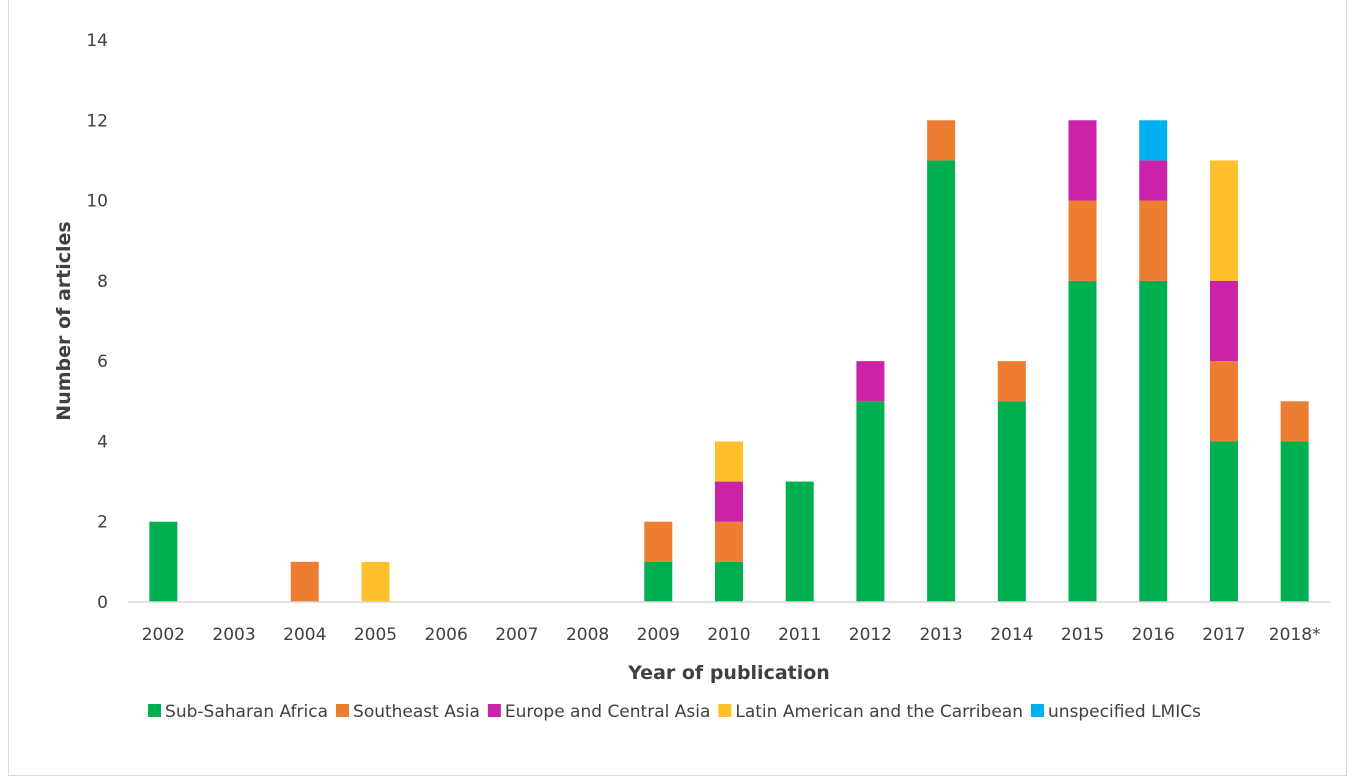 The height and width of the screenshot is (778, 1349). I want to click on x-tick-label: 2002, so click(163, 635).